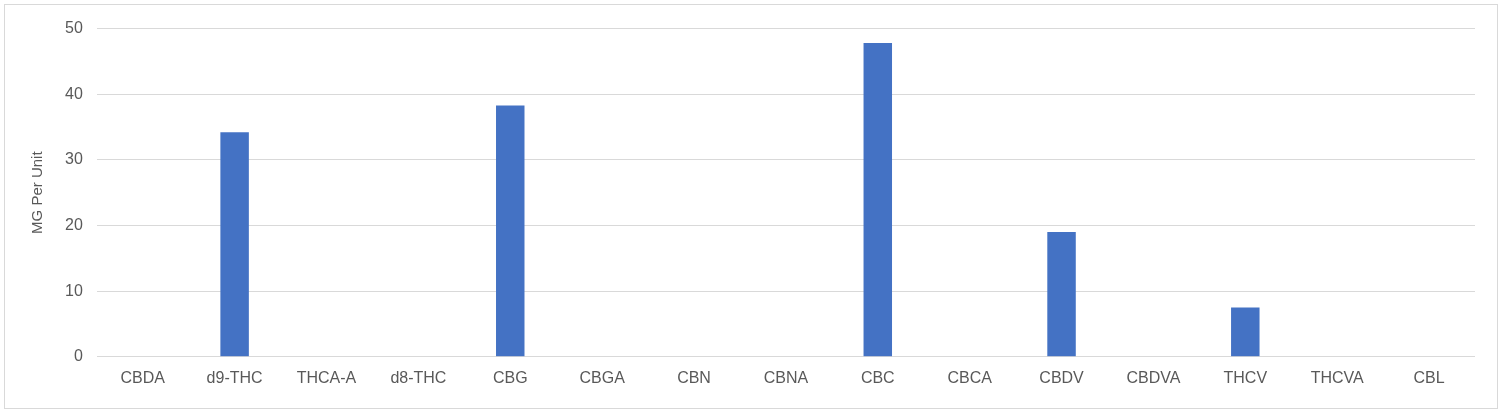 This screenshot has width=1503, height=413. What do you see at coordinates (786, 377) in the screenshot?
I see `x-tick-label: CBNA` at bounding box center [786, 377].